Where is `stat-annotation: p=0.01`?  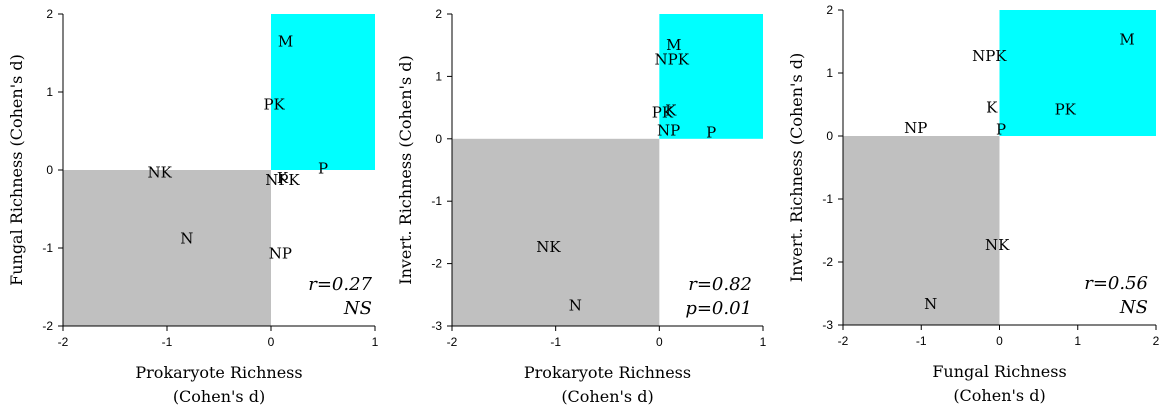 stat-annotation: p=0.01 is located at coordinates (718, 308).